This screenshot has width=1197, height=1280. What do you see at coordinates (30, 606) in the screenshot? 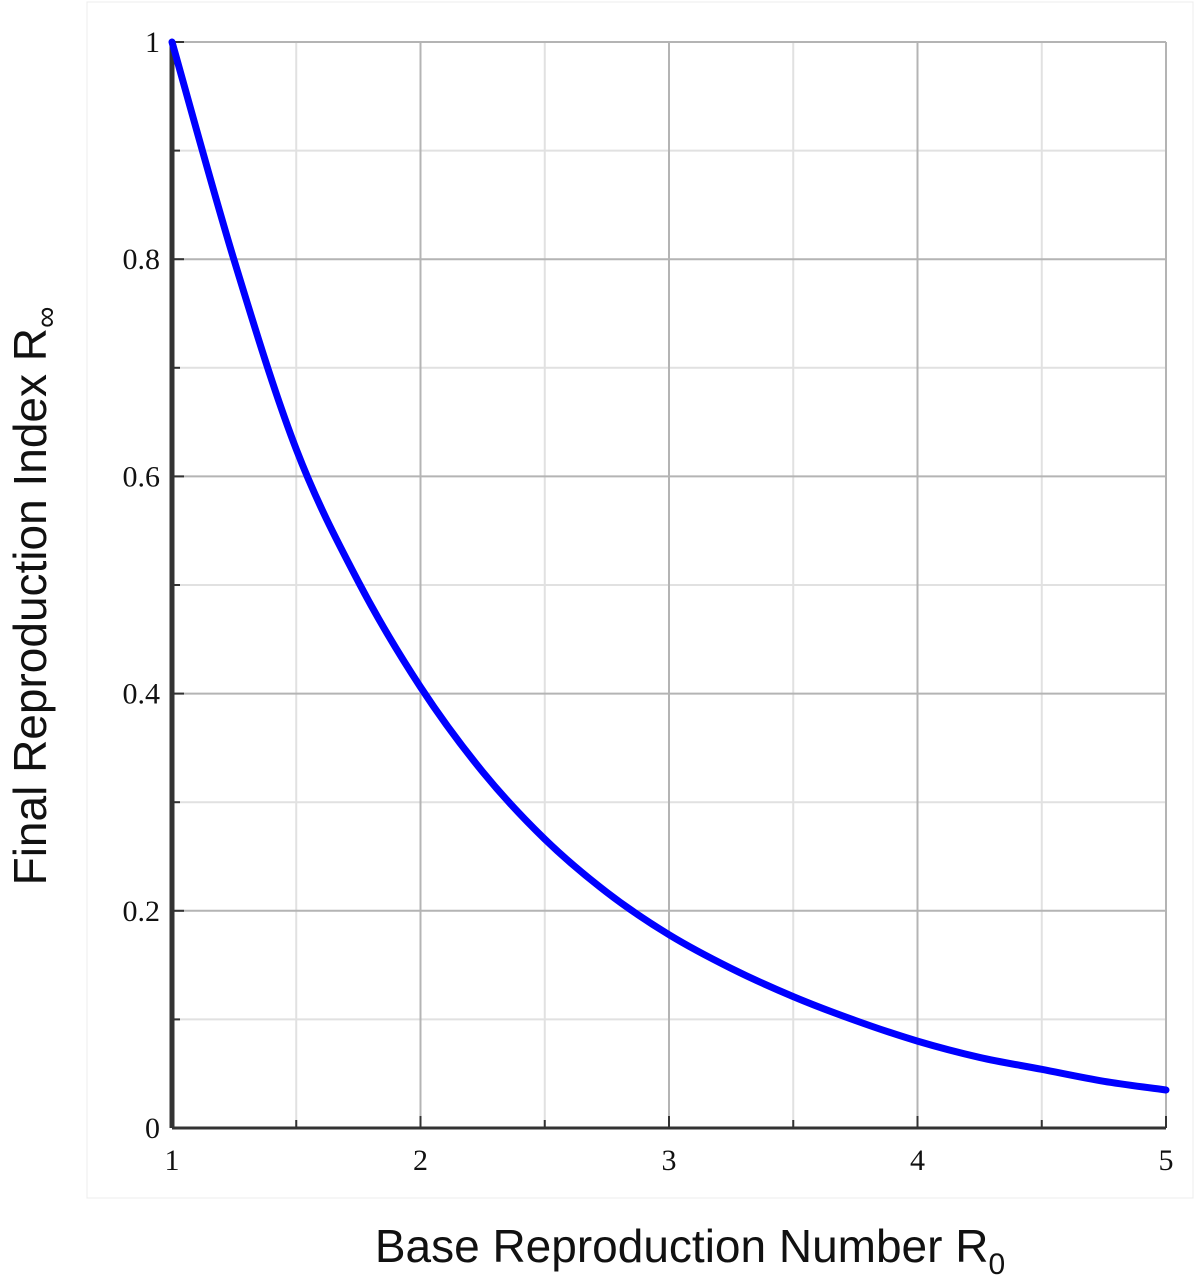
I see `y-axis-label-text: Final Reproduction Index R` at bounding box center [30, 606].